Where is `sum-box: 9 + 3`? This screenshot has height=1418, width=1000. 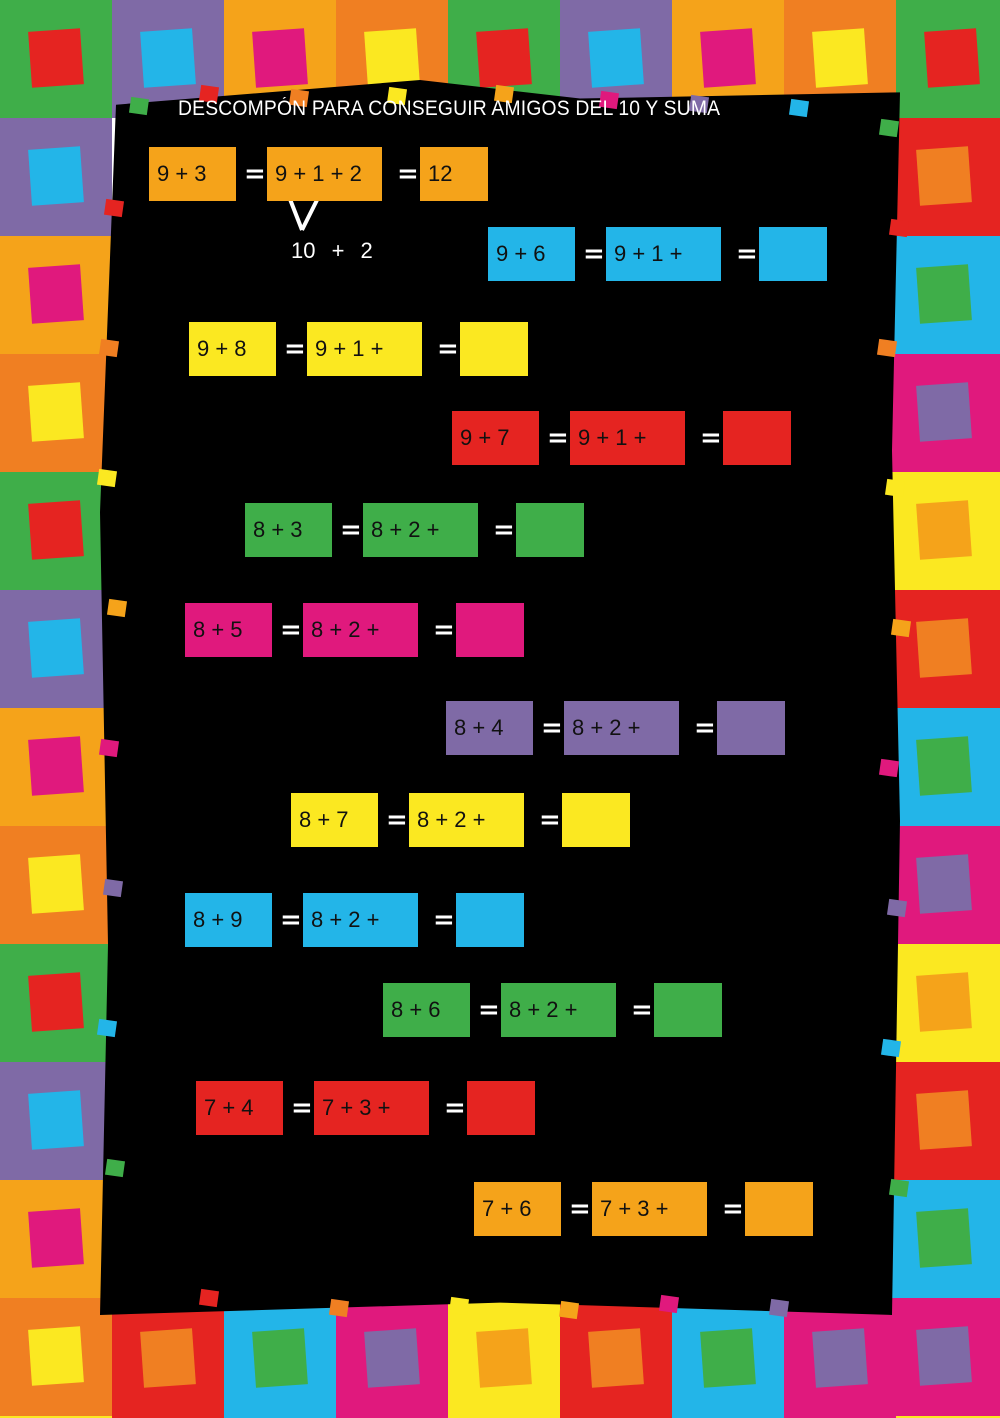 sum-box: 9 + 3 is located at coordinates (192, 174).